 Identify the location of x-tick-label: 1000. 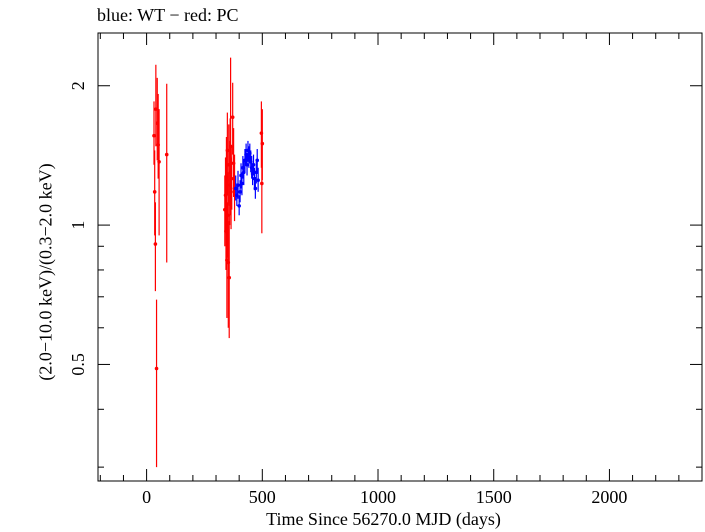
(378, 497).